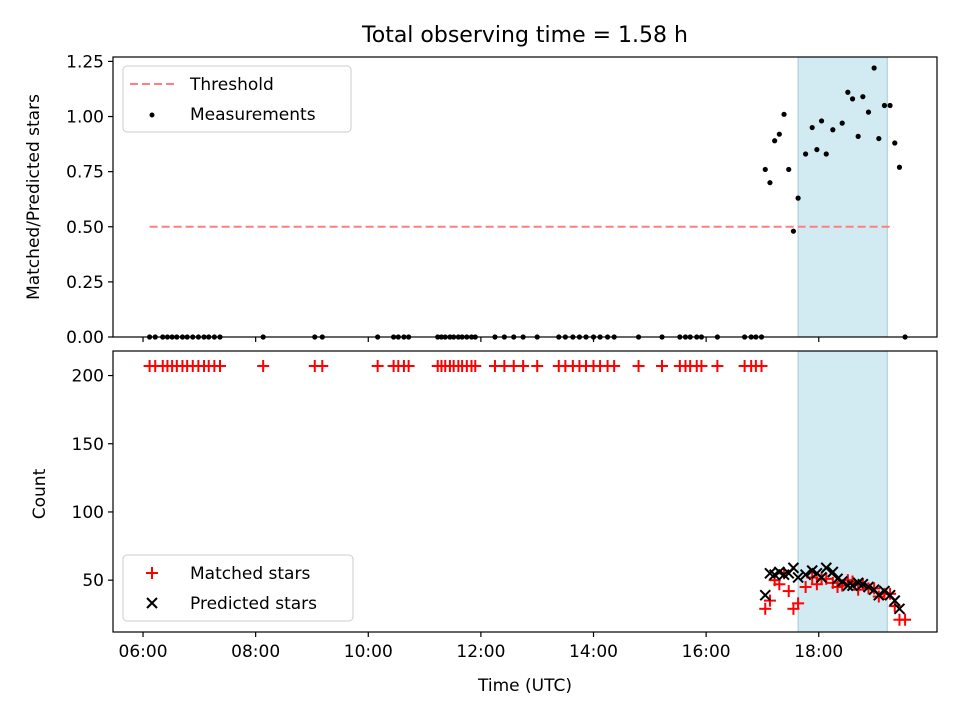 The image size is (960, 720). I want to click on top-legend-box, so click(237, 99).